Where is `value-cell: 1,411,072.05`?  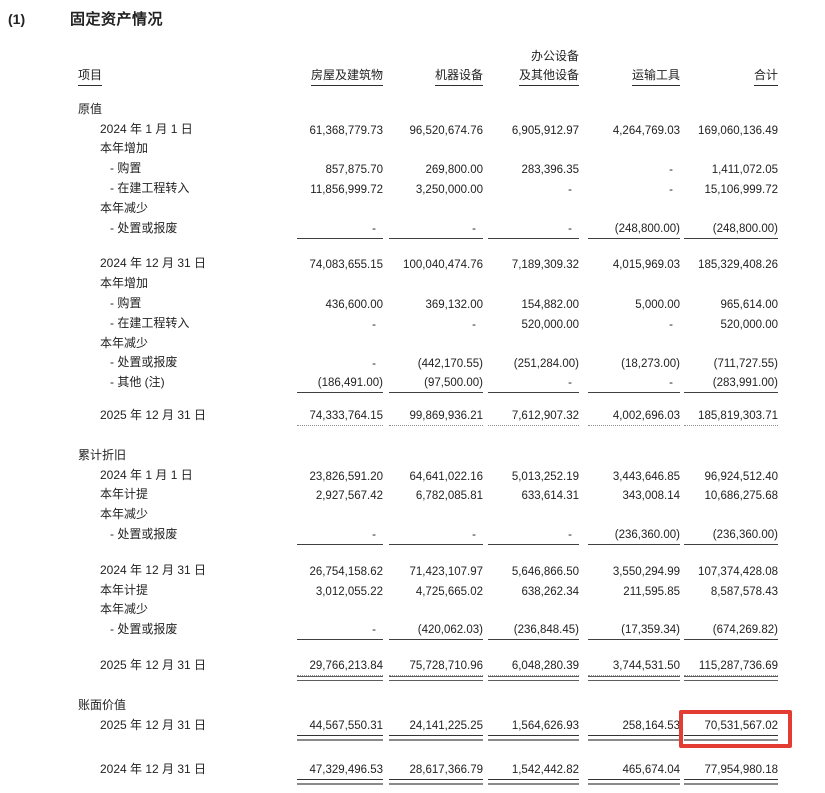
value-cell: 1,411,072.05 is located at coordinates (731, 171).